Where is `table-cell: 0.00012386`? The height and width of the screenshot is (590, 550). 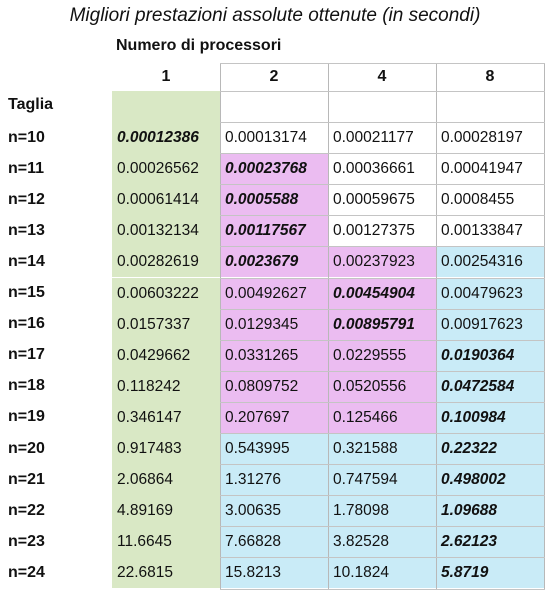
table-cell: 0.00012386 is located at coordinates (166, 137).